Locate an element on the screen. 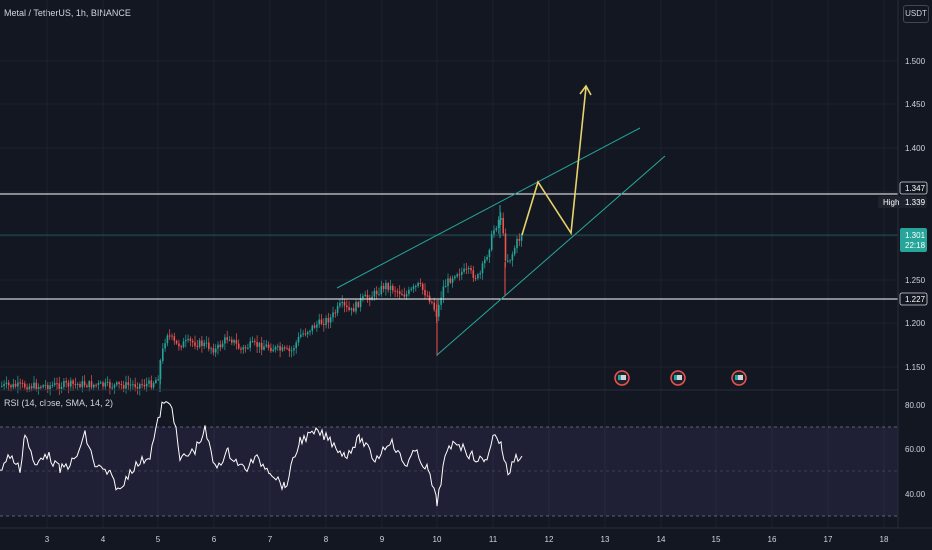 The height and width of the screenshot is (550, 932). time-tick: 4 is located at coordinates (103, 539).